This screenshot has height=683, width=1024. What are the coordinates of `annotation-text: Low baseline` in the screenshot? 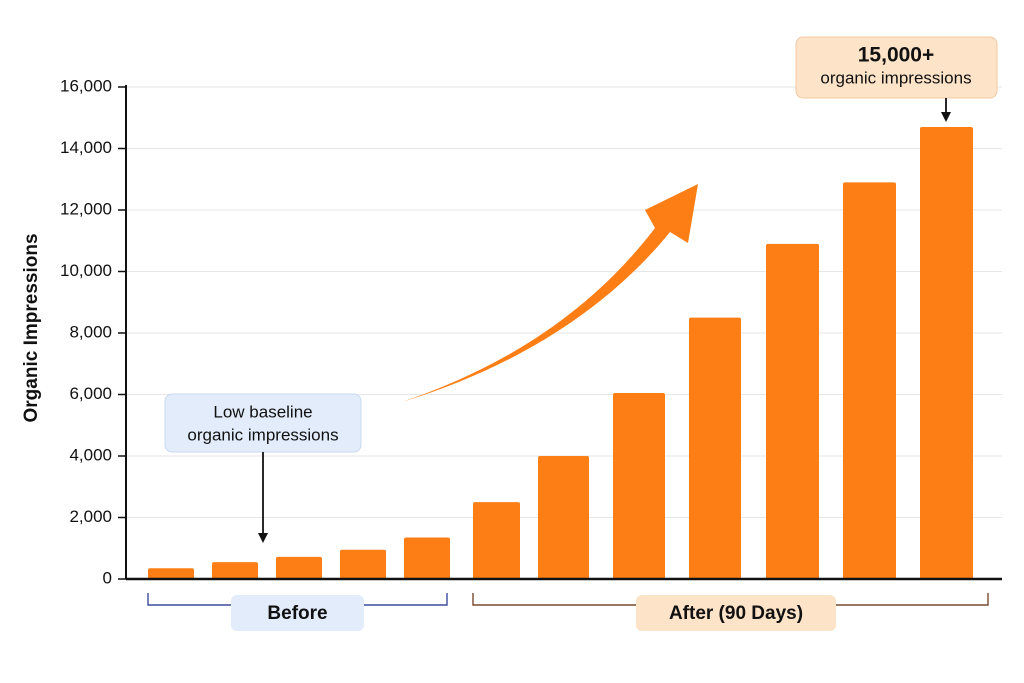 It's located at (262, 411).